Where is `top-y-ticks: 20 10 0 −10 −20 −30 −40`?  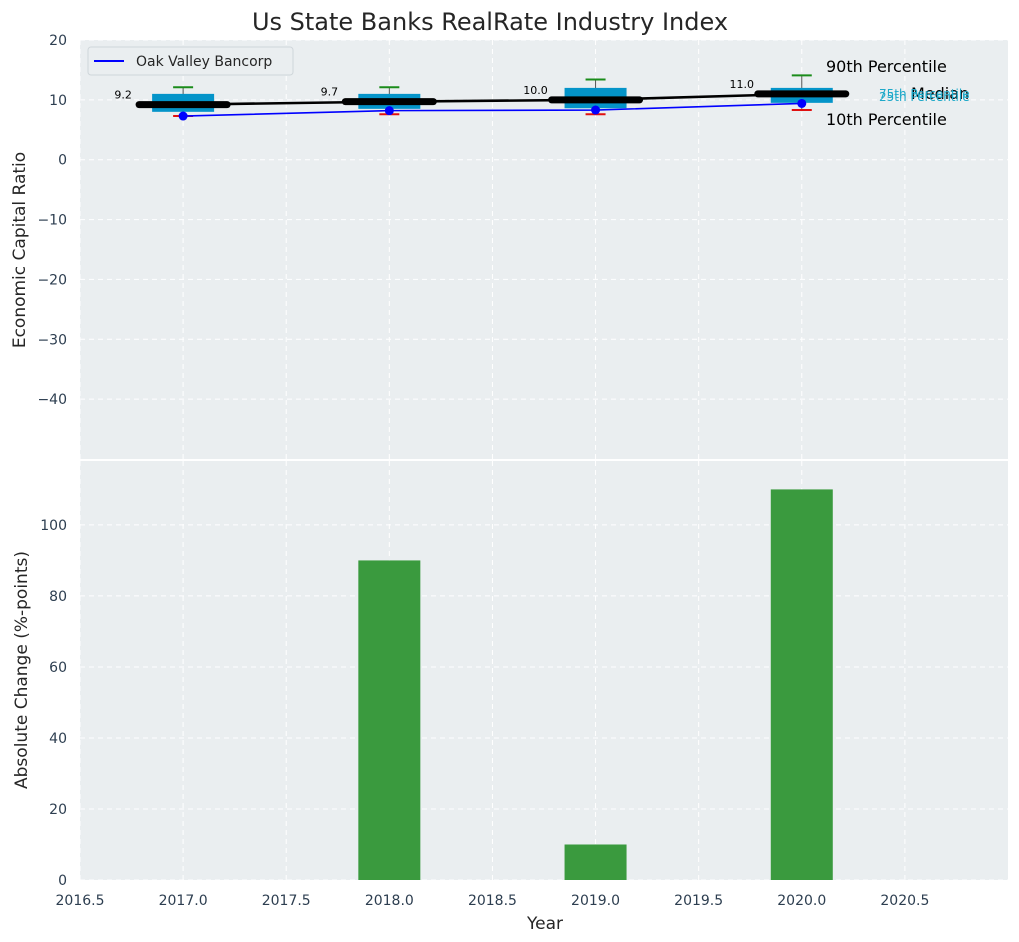 top-y-ticks: 20 10 0 −10 −20 −30 −40 is located at coordinates (52, 220).